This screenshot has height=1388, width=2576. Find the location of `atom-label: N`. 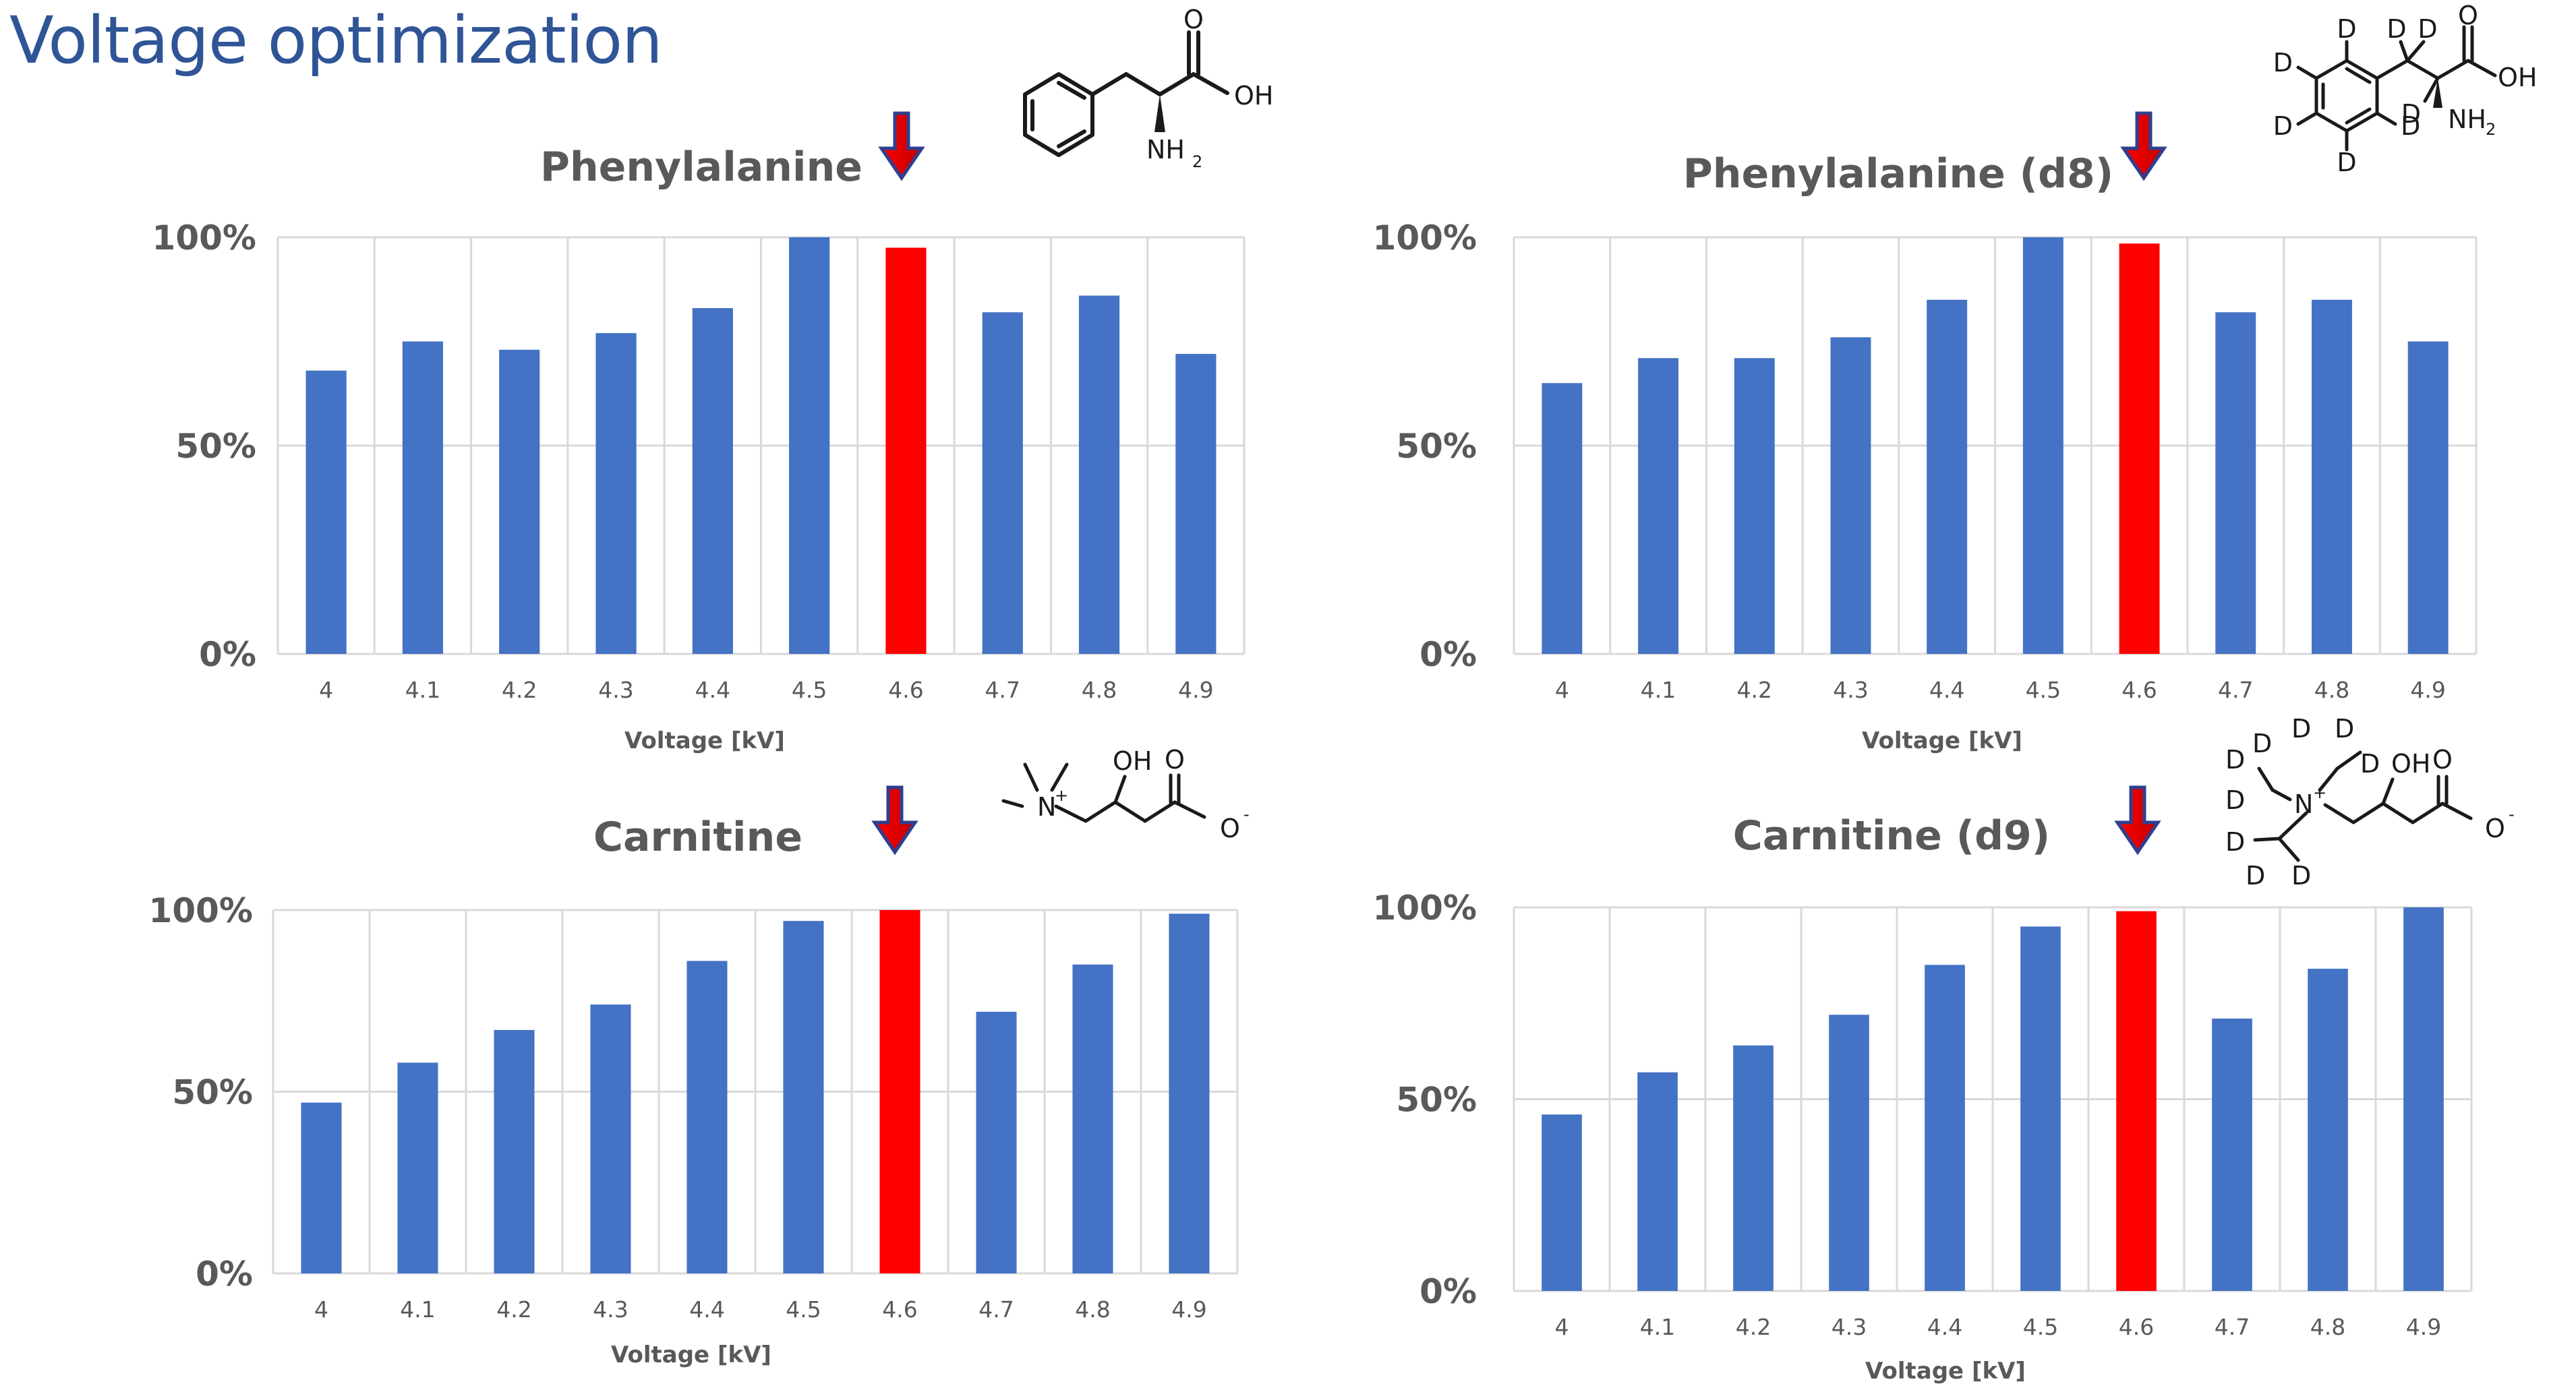

atom-label: N is located at coordinates (2303, 804).